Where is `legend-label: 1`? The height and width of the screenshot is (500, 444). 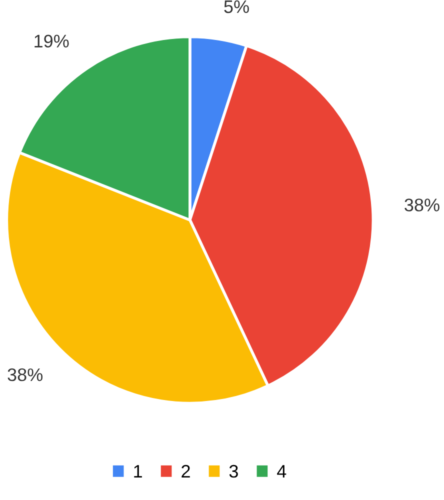
legend-label: 1 is located at coordinates (138, 471).